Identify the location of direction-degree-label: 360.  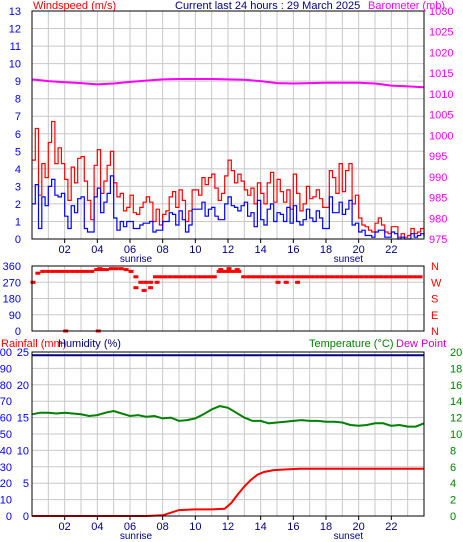
(12, 267).